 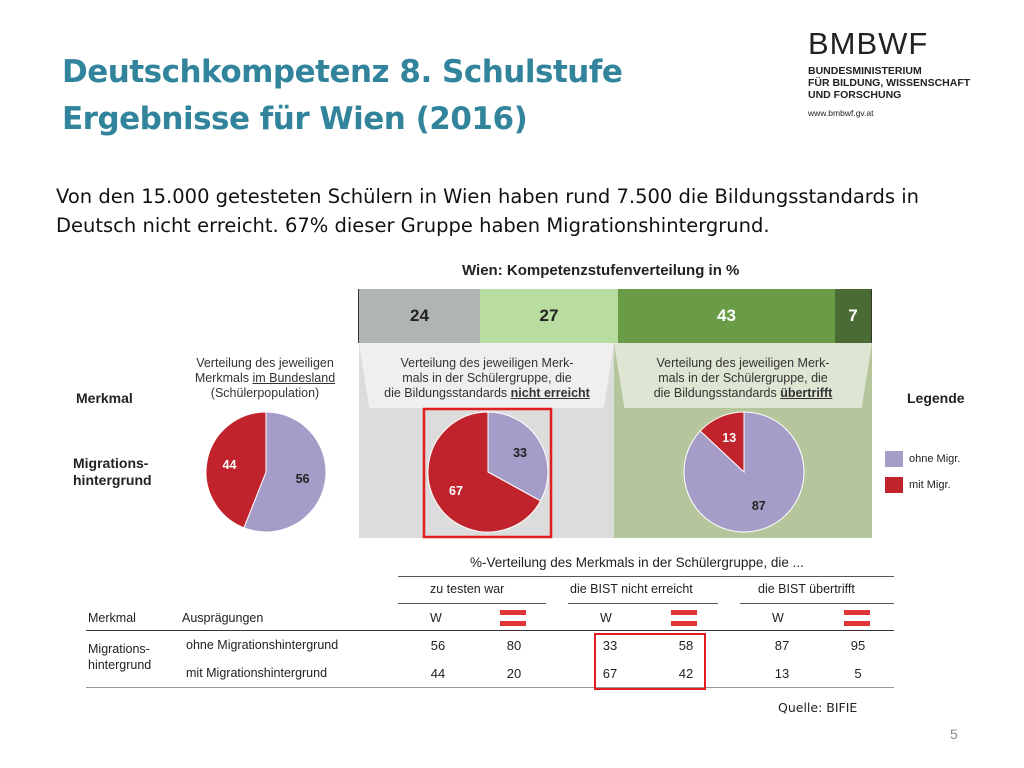 What do you see at coordinates (467, 589) in the screenshot?
I see `group-header-1: zu testen war` at bounding box center [467, 589].